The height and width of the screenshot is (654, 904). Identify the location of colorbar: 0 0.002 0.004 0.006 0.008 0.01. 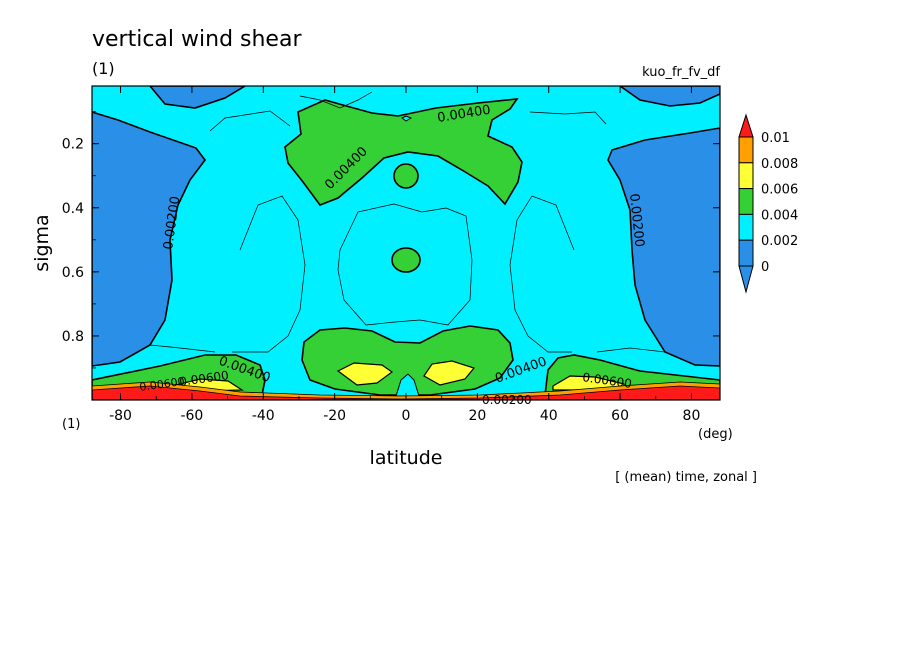
(768, 203).